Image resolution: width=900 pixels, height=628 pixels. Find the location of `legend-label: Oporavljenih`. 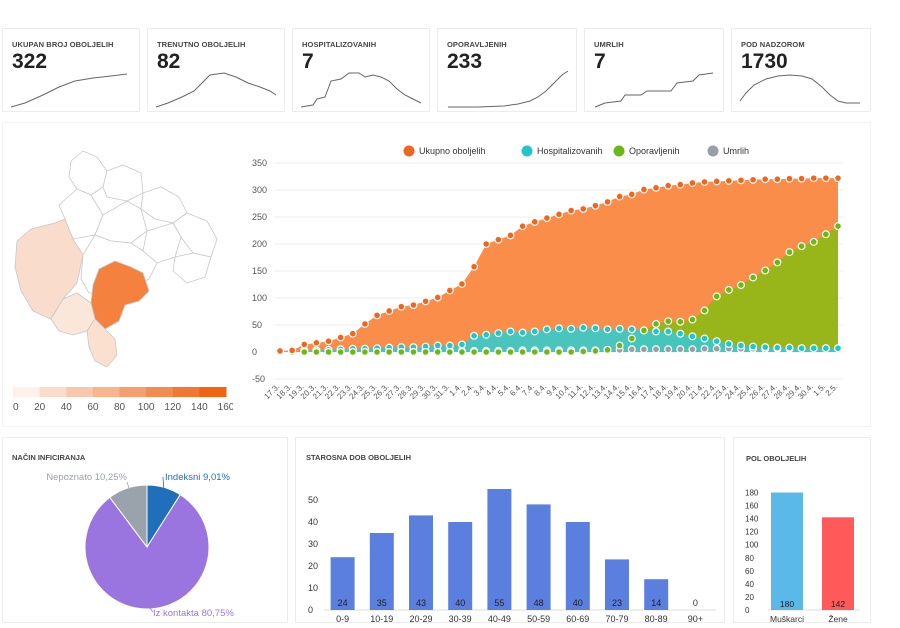

legend-label: Oporavljenih is located at coordinates (654, 151).